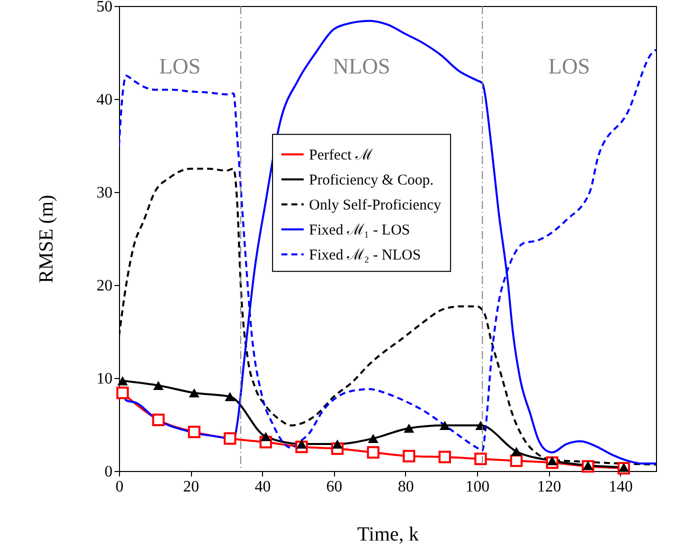 This screenshot has width=678, height=548. What do you see at coordinates (406, 487) in the screenshot?
I see `x-tick-label: 80` at bounding box center [406, 487].